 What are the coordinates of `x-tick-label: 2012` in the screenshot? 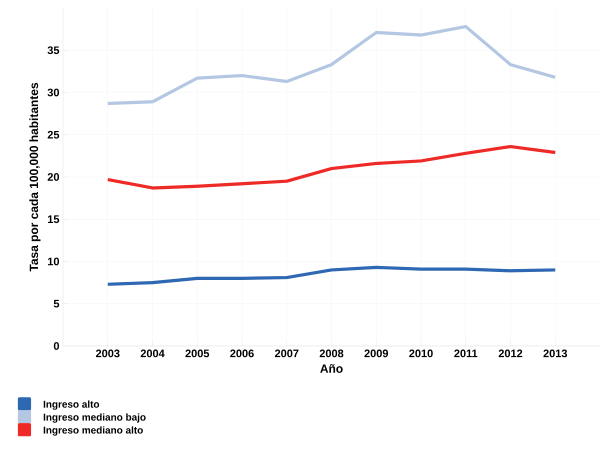 It's located at (510, 354).